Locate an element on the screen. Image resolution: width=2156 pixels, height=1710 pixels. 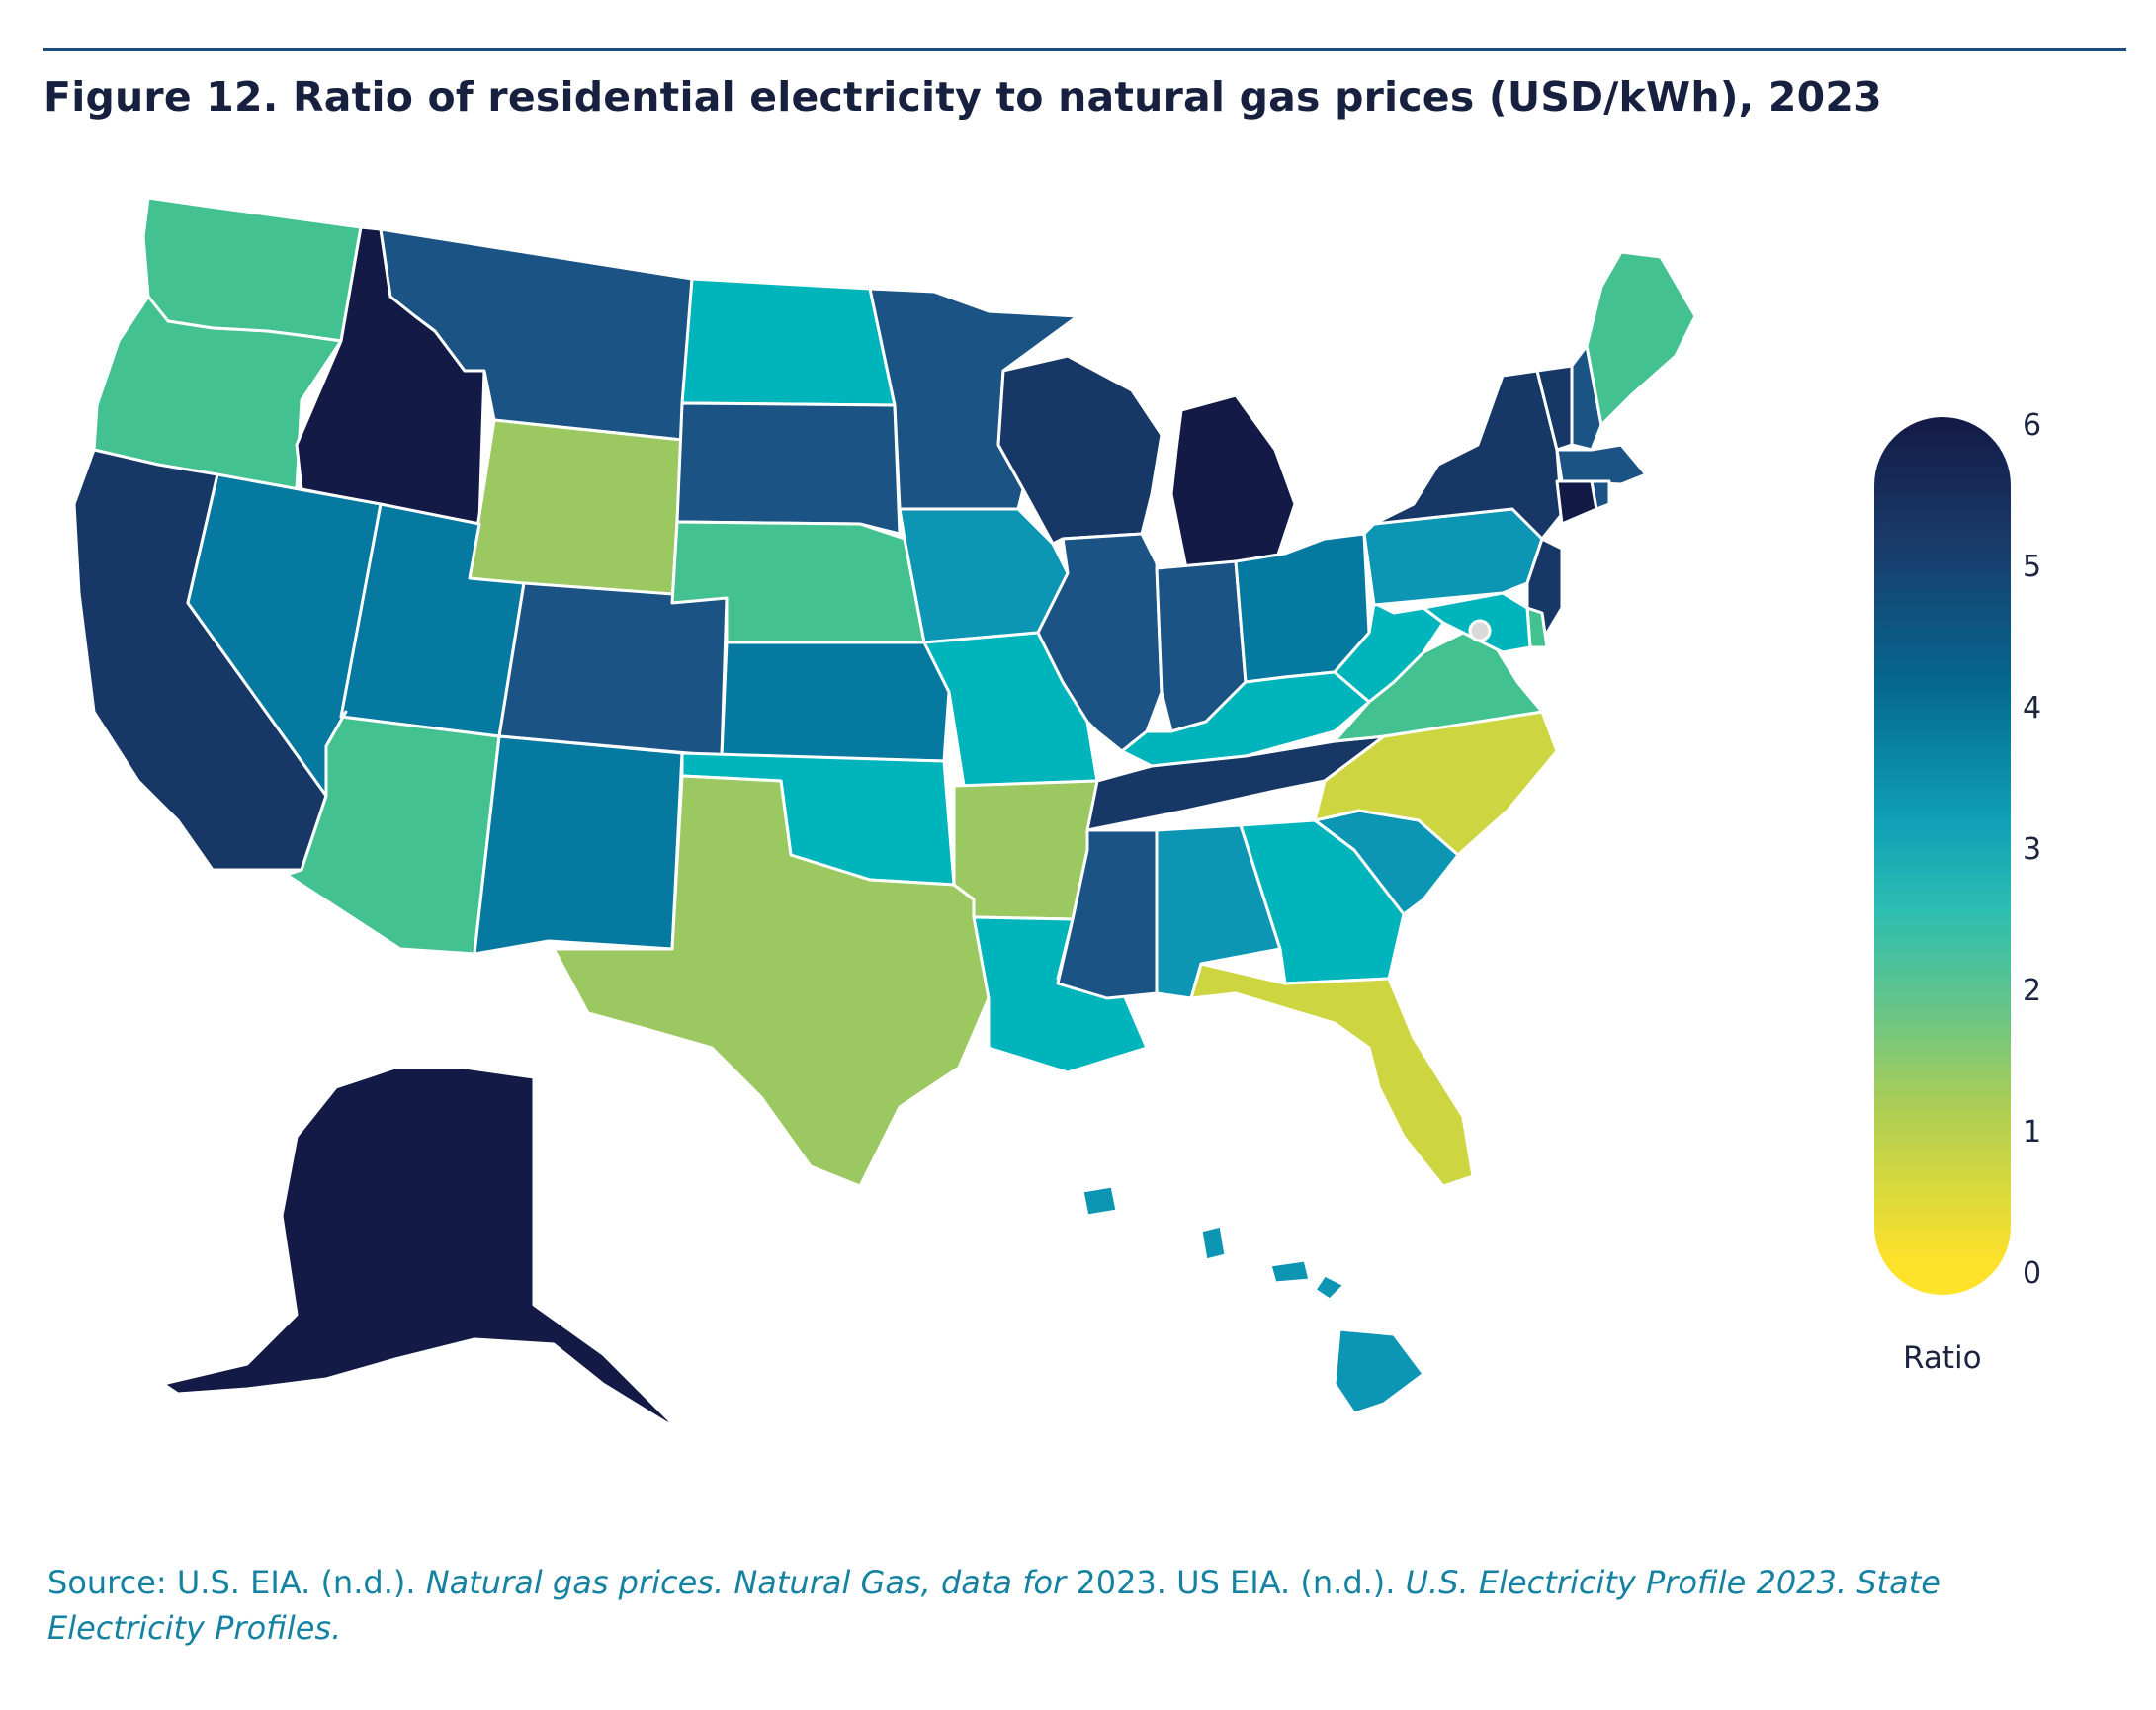
state-ri is located at coordinates (1600, 495).